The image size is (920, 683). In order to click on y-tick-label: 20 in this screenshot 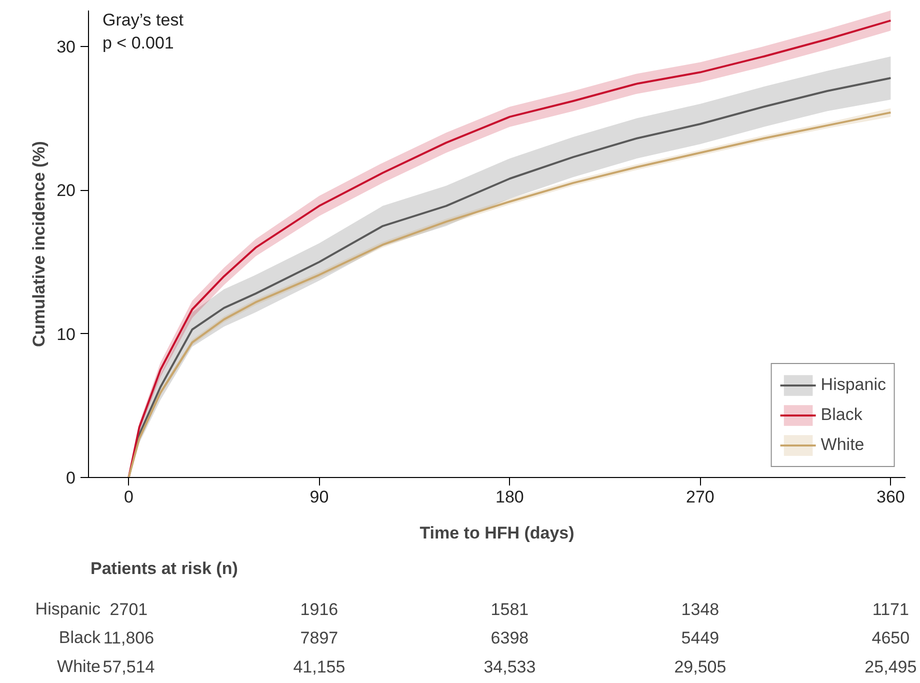, I will do `click(66, 190)`.